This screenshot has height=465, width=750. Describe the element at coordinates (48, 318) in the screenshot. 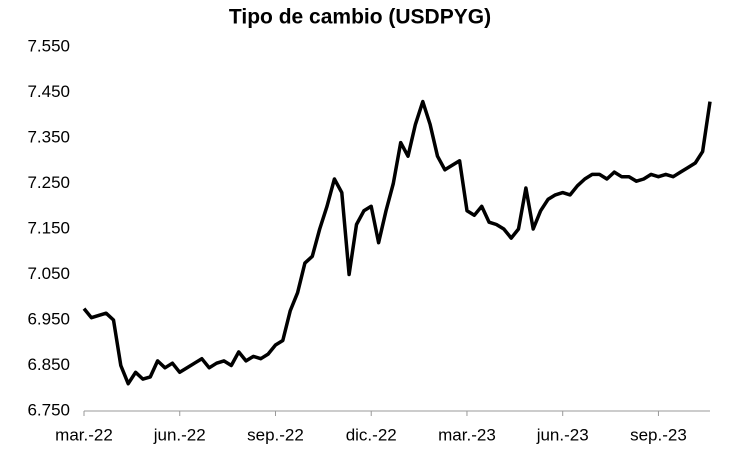

I see `y-tick-label: 6.950` at that location.